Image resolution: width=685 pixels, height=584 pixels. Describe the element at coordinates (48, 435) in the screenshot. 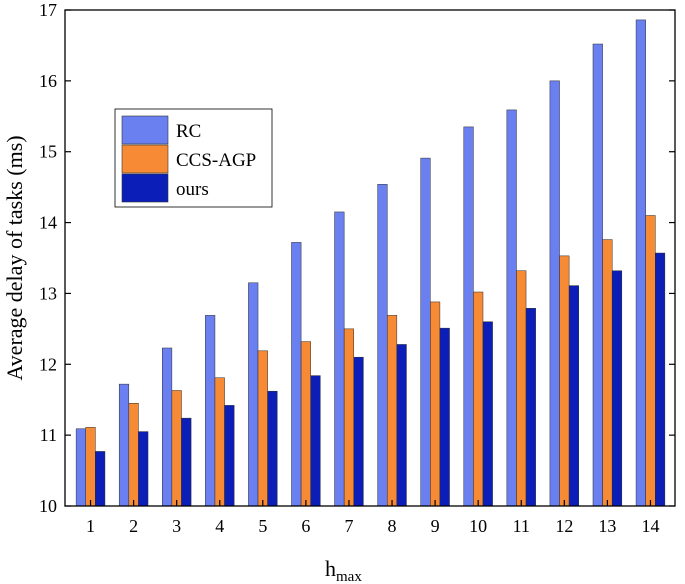

I see `y-tick-label-11: 11` at that location.